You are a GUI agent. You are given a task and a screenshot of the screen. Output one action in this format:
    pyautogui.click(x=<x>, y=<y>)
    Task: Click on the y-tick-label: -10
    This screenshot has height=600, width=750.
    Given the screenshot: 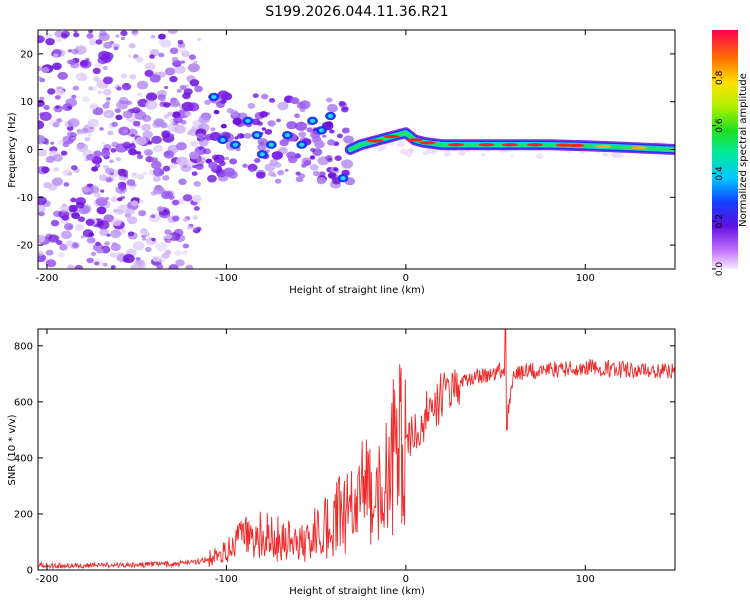 What is the action you would take?
    pyautogui.click(x=25, y=198)
    